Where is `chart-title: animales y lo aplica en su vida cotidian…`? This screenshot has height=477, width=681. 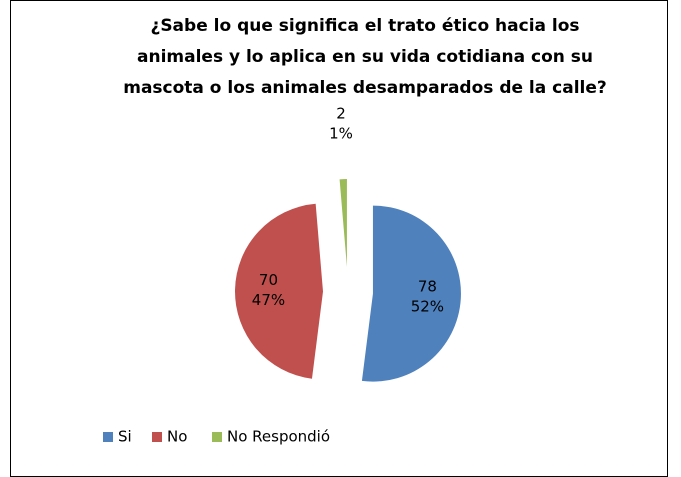
chart-title: animales y lo aplica en su vida cotidian… is located at coordinates (365, 57).